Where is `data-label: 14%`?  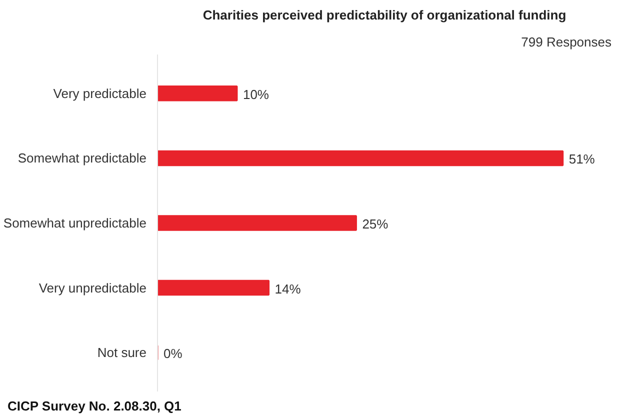 data-label: 14% is located at coordinates (288, 288).